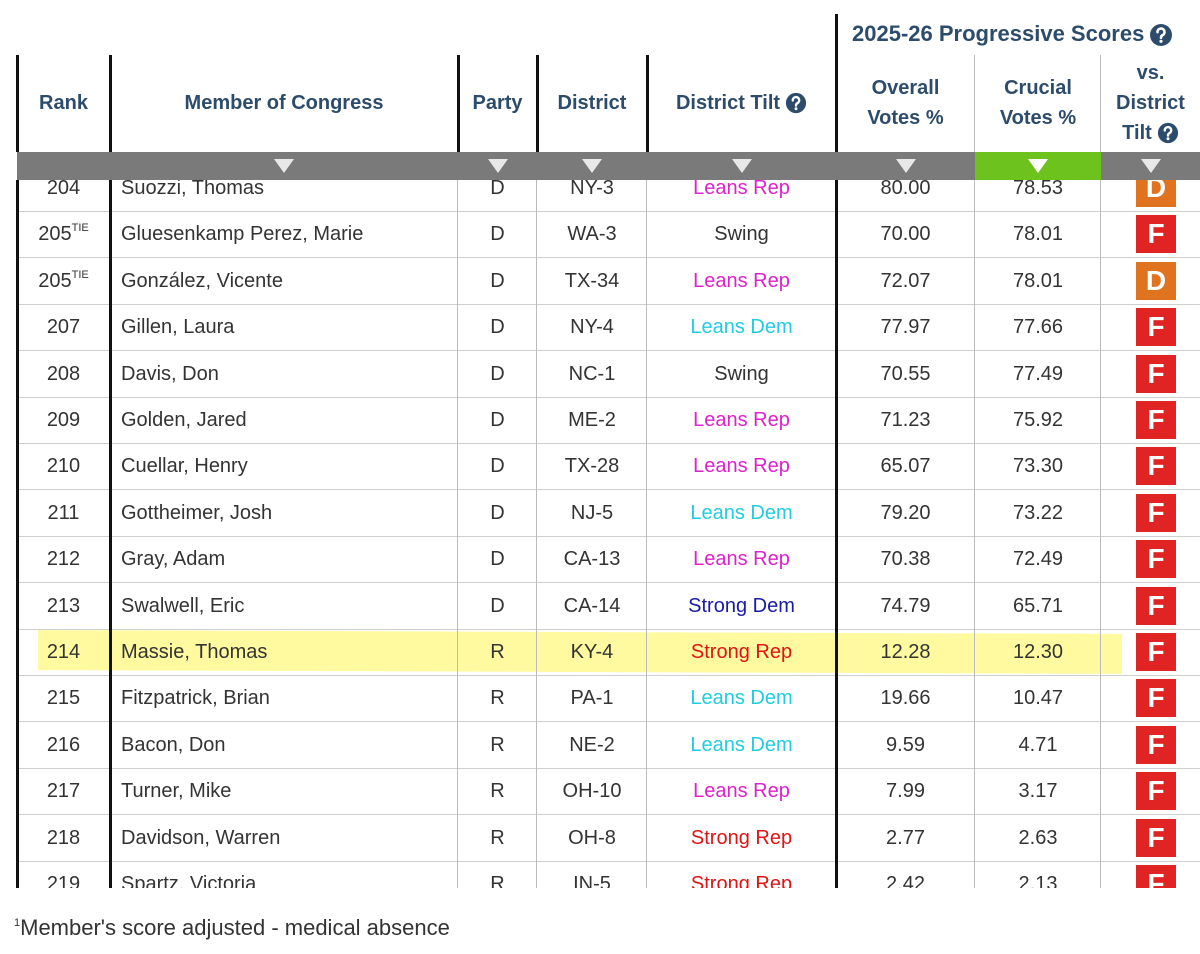 This screenshot has height=954, width=1200. I want to click on overall-cell: 77.97, so click(905, 327).